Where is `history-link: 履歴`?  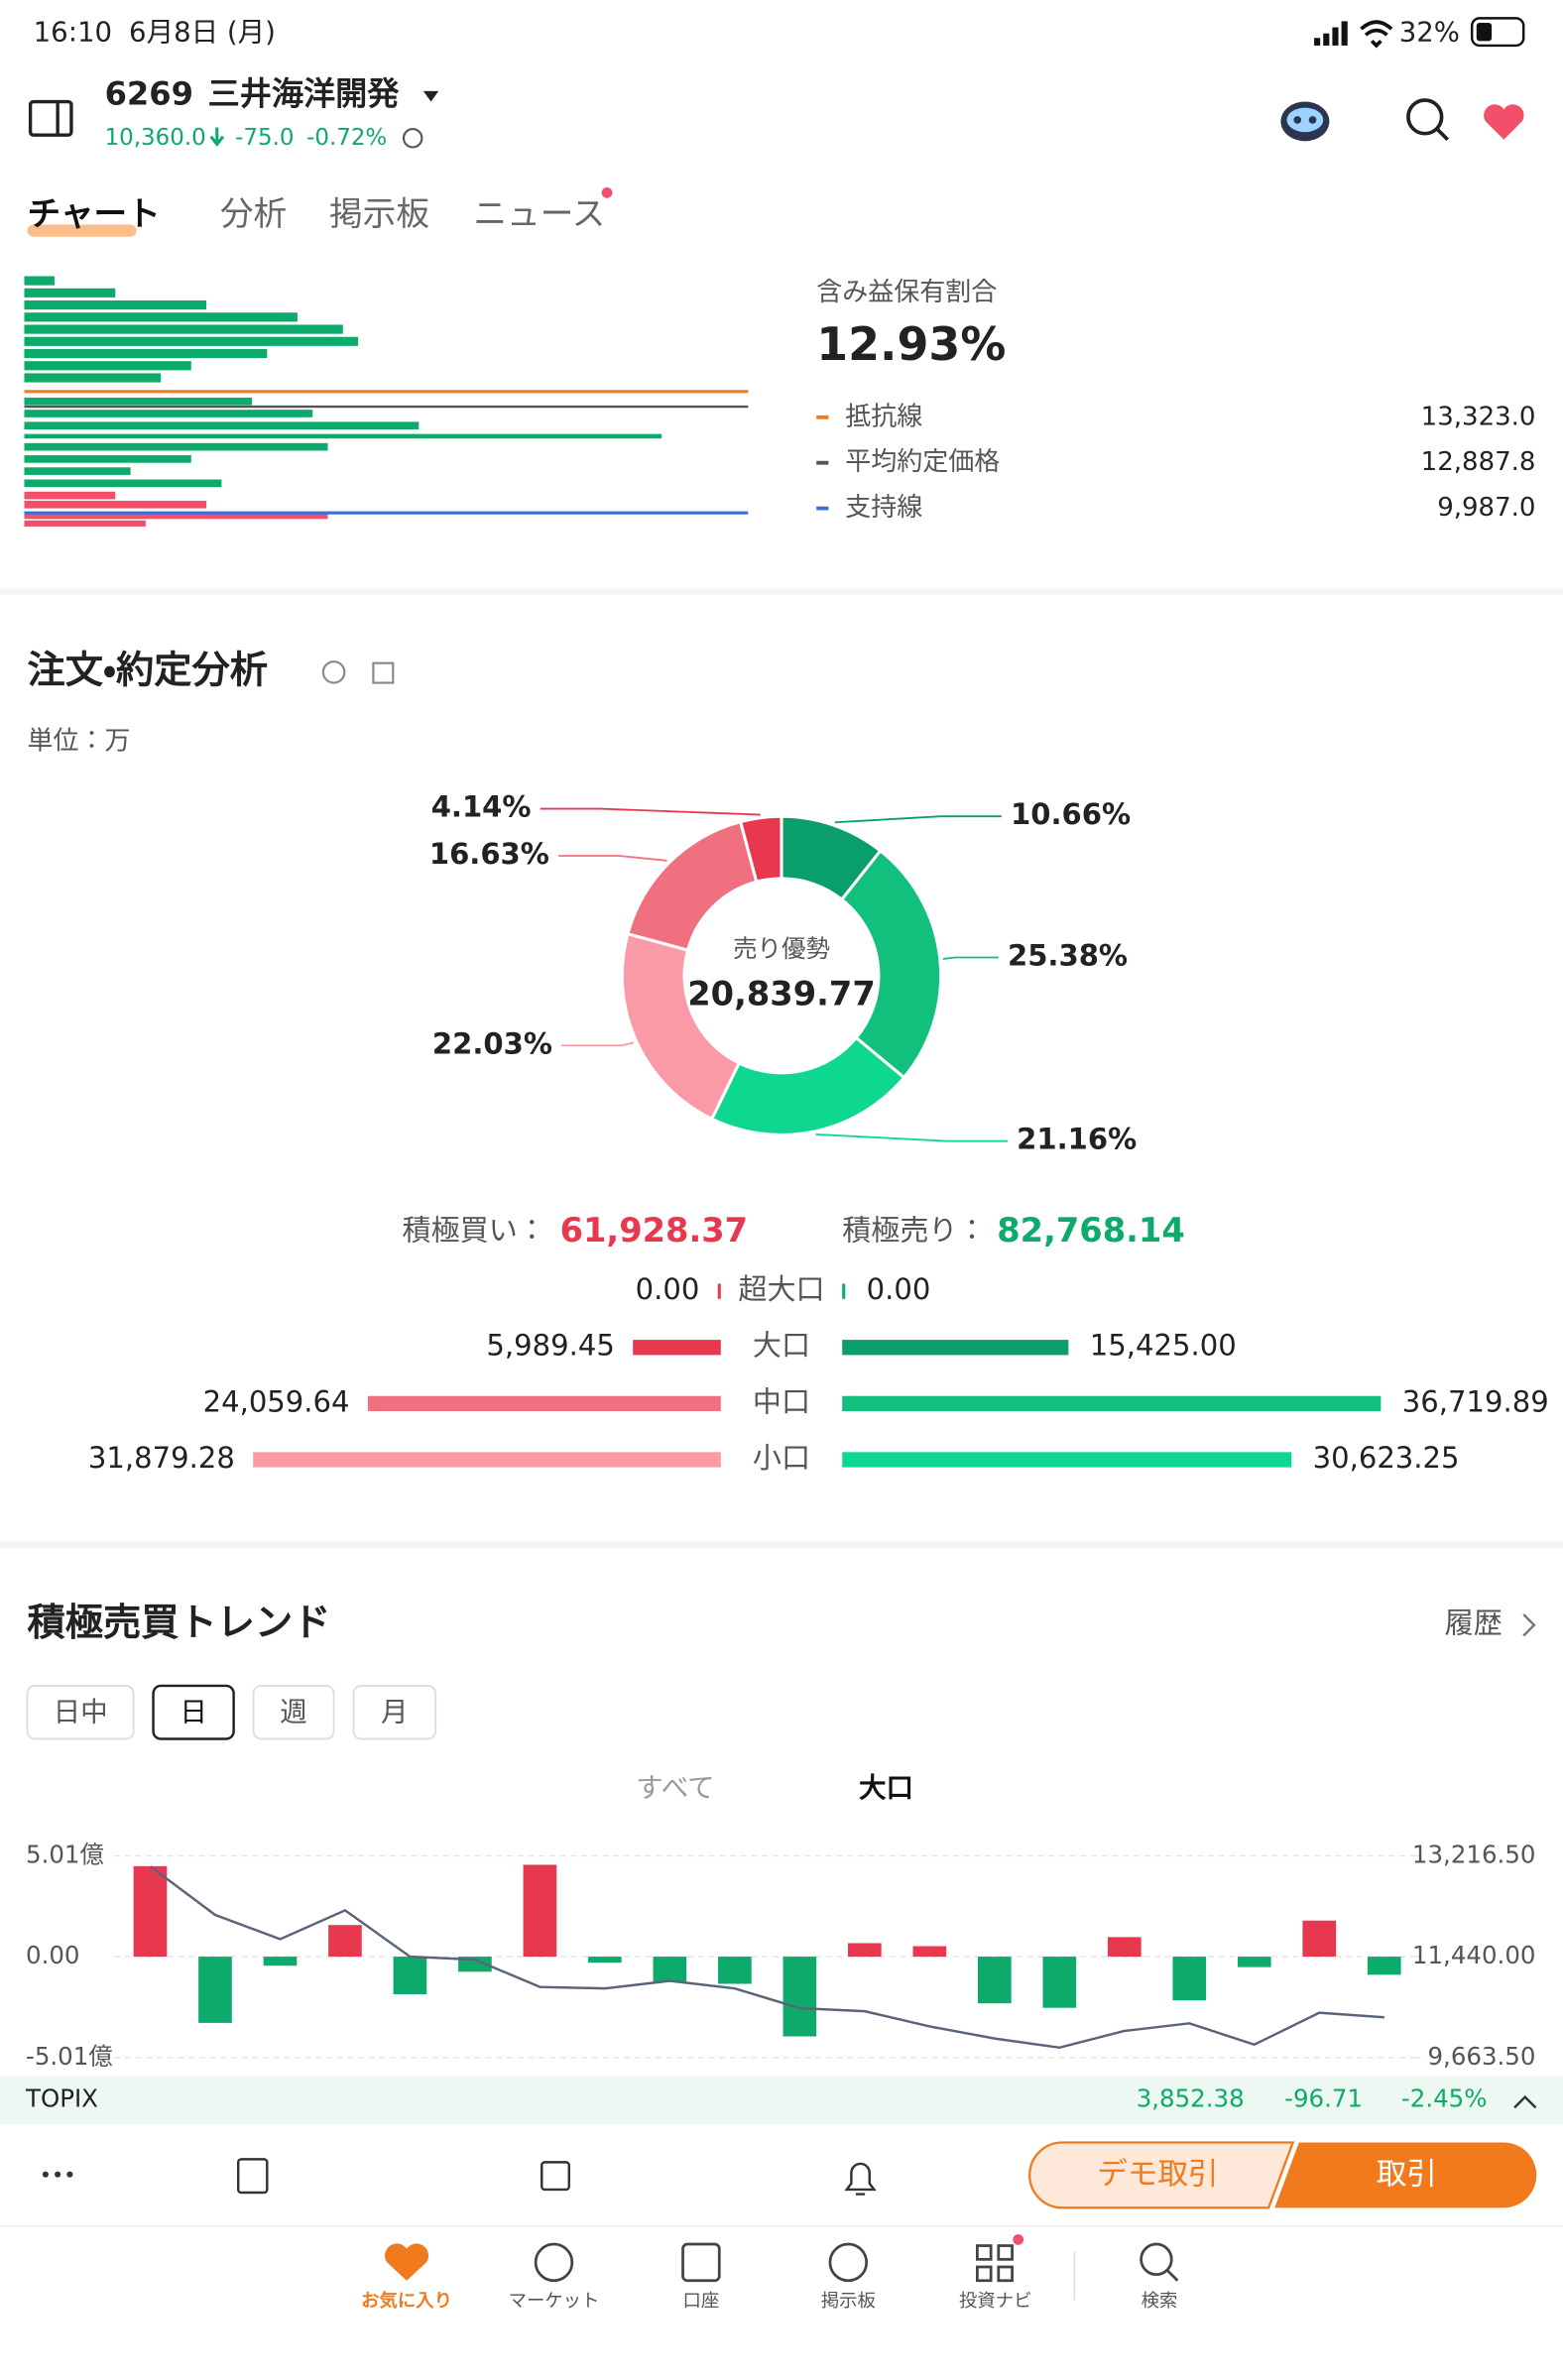
history-link: 履歴 is located at coordinates (1474, 1623).